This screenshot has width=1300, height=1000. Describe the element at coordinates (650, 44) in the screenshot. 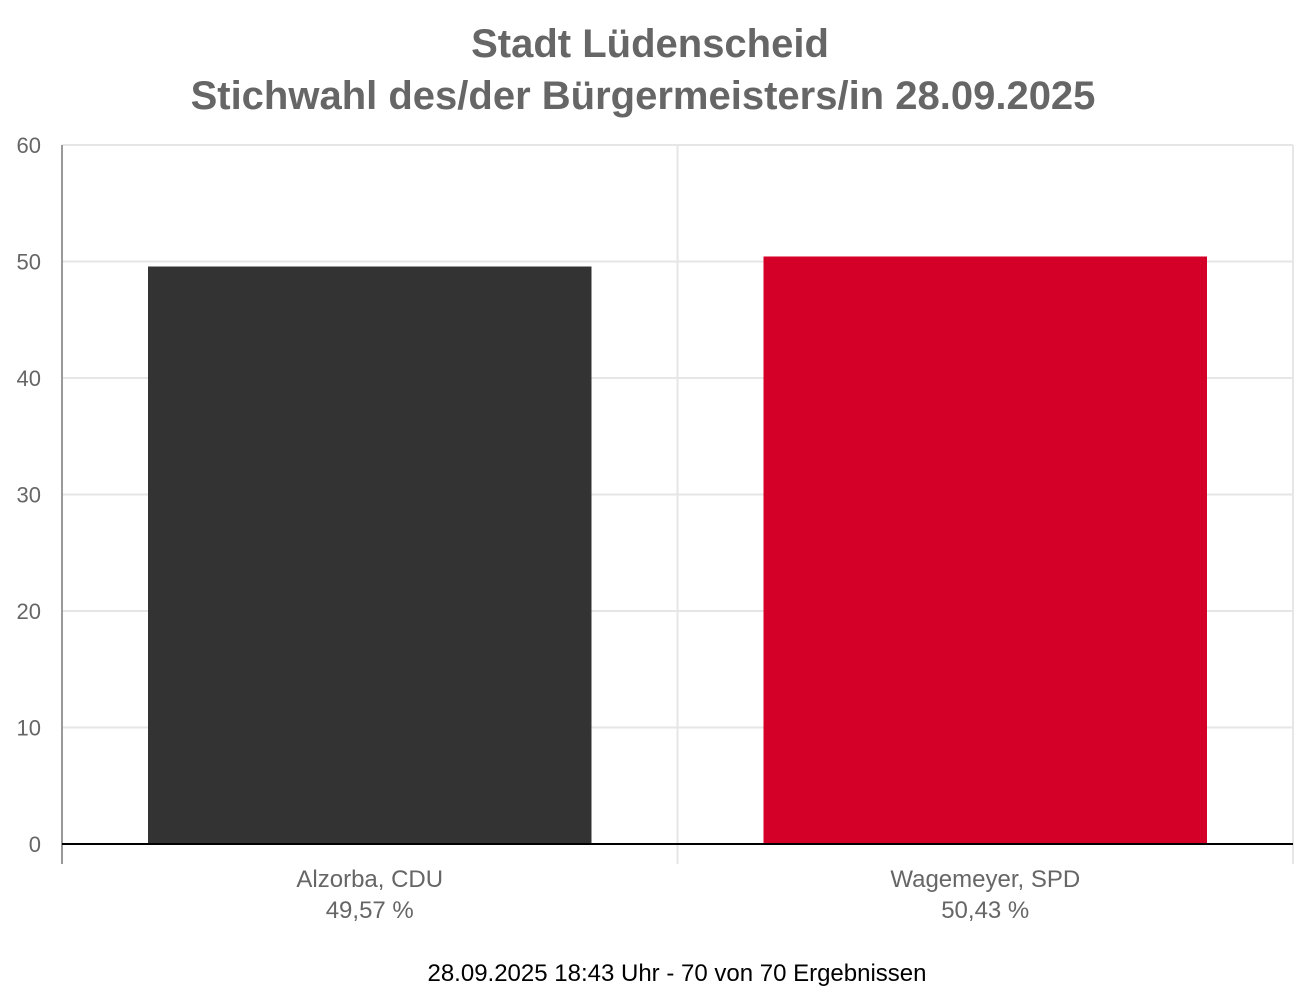

I see `chart-title-line-1: Stadt Lüdenscheid` at that location.